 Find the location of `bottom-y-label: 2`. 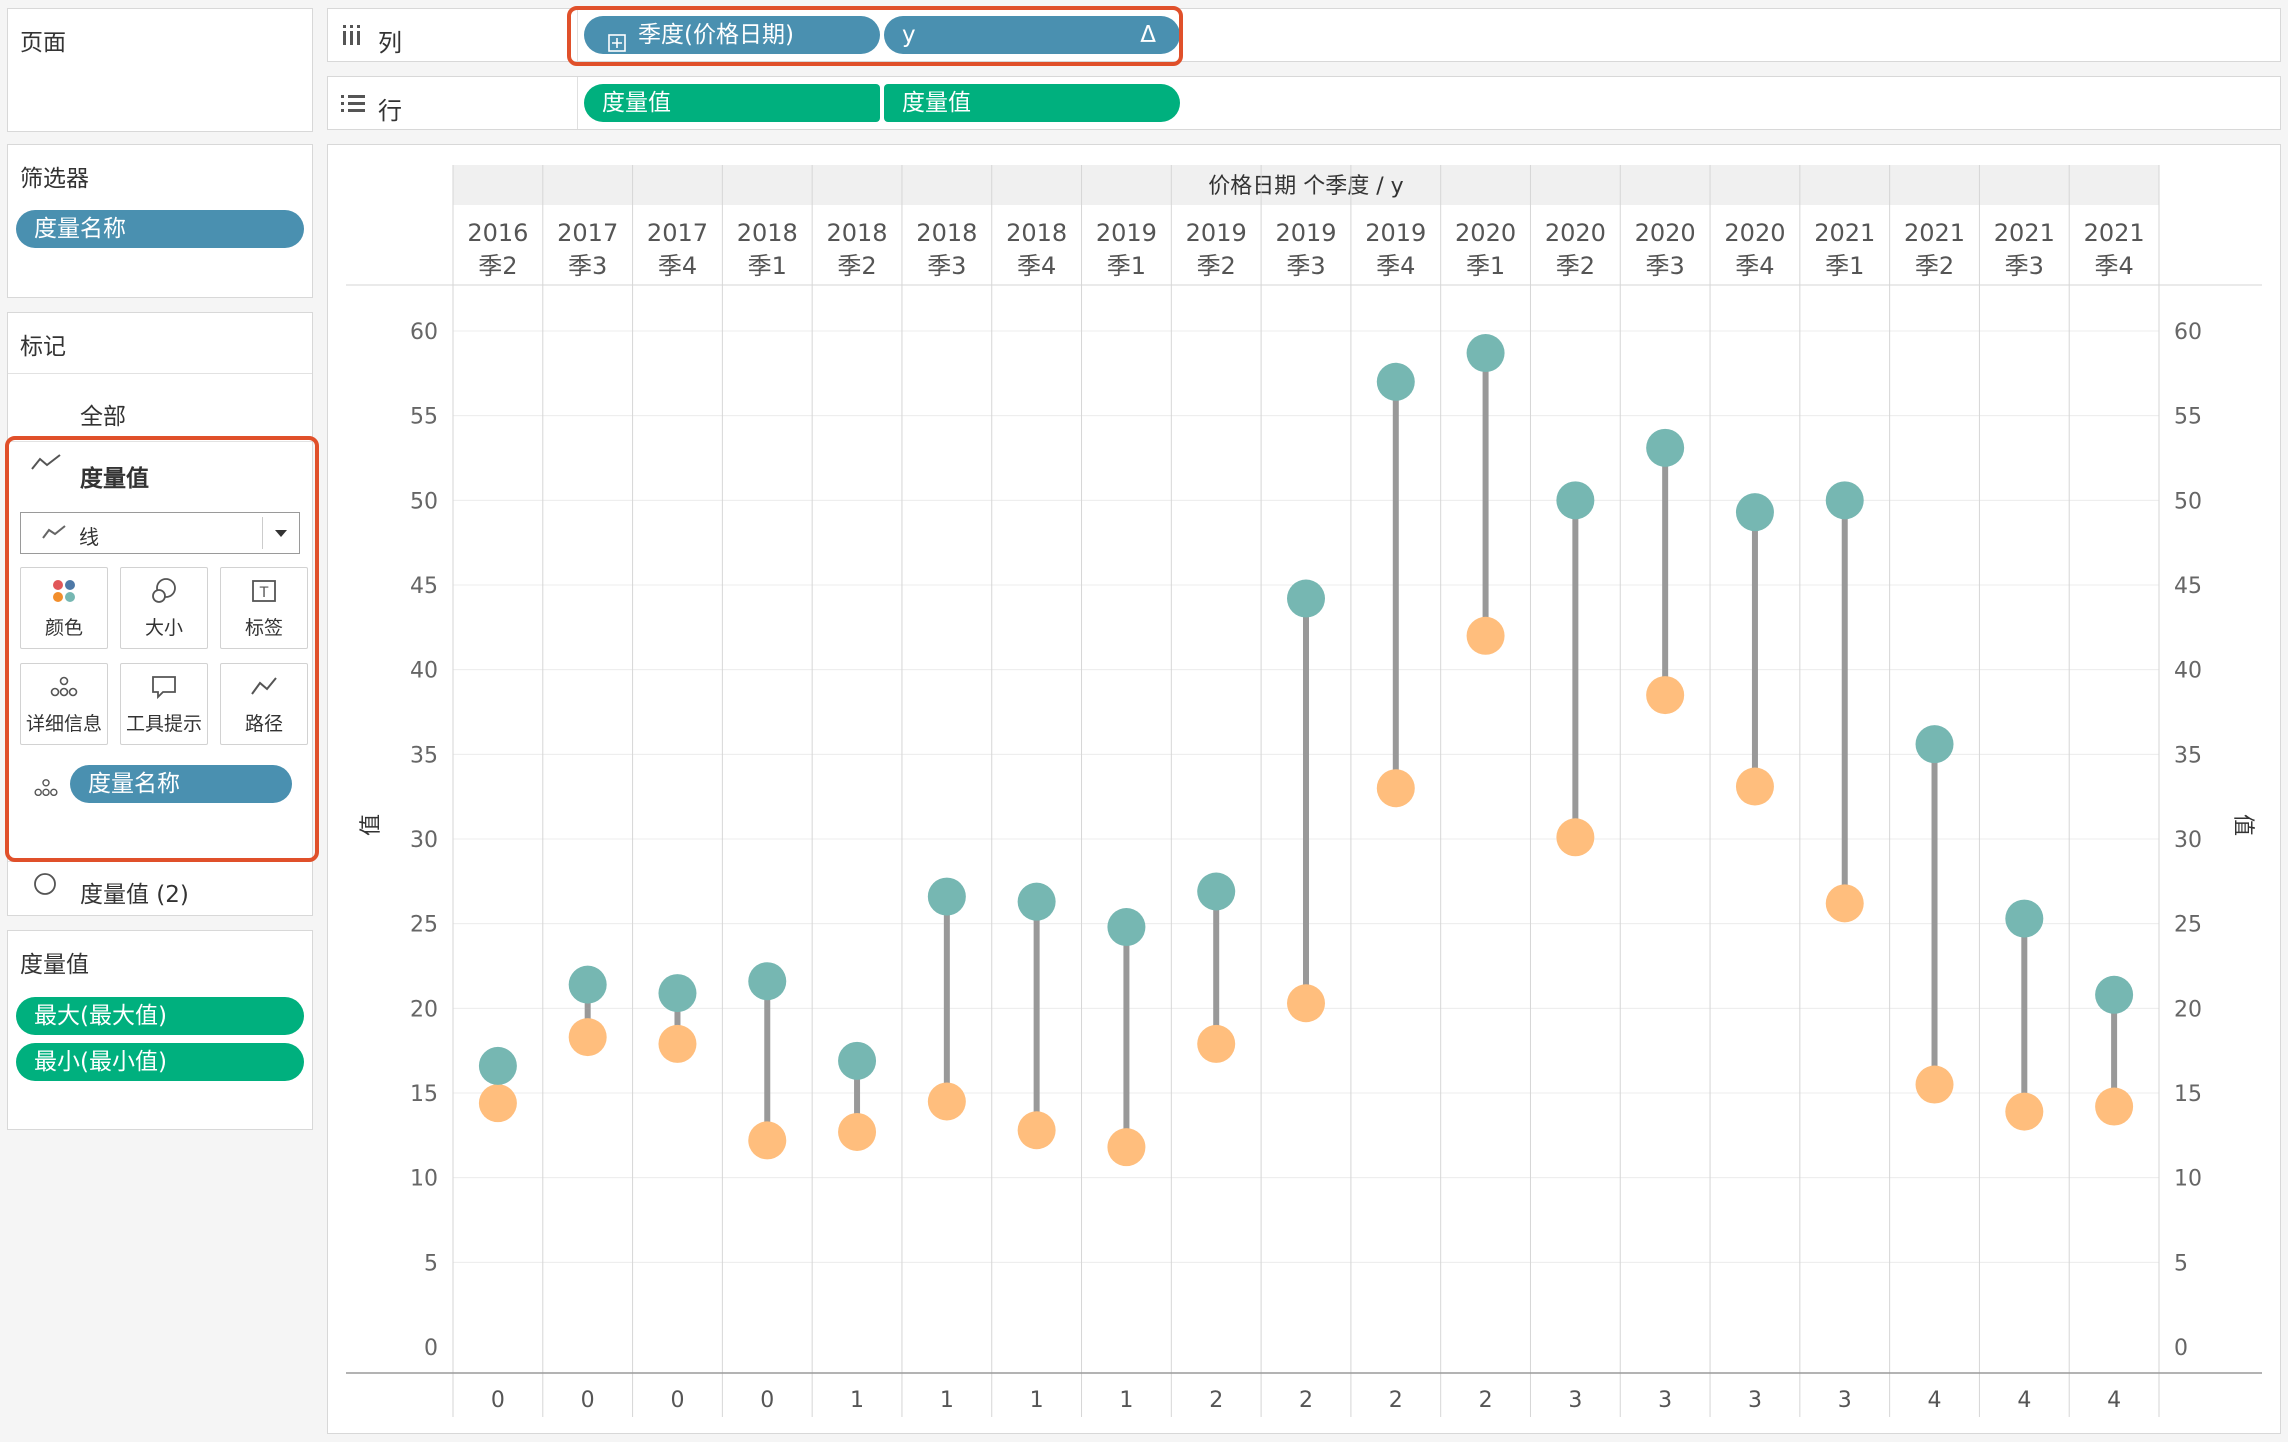

bottom-y-label: 2 is located at coordinates (1216, 1400).